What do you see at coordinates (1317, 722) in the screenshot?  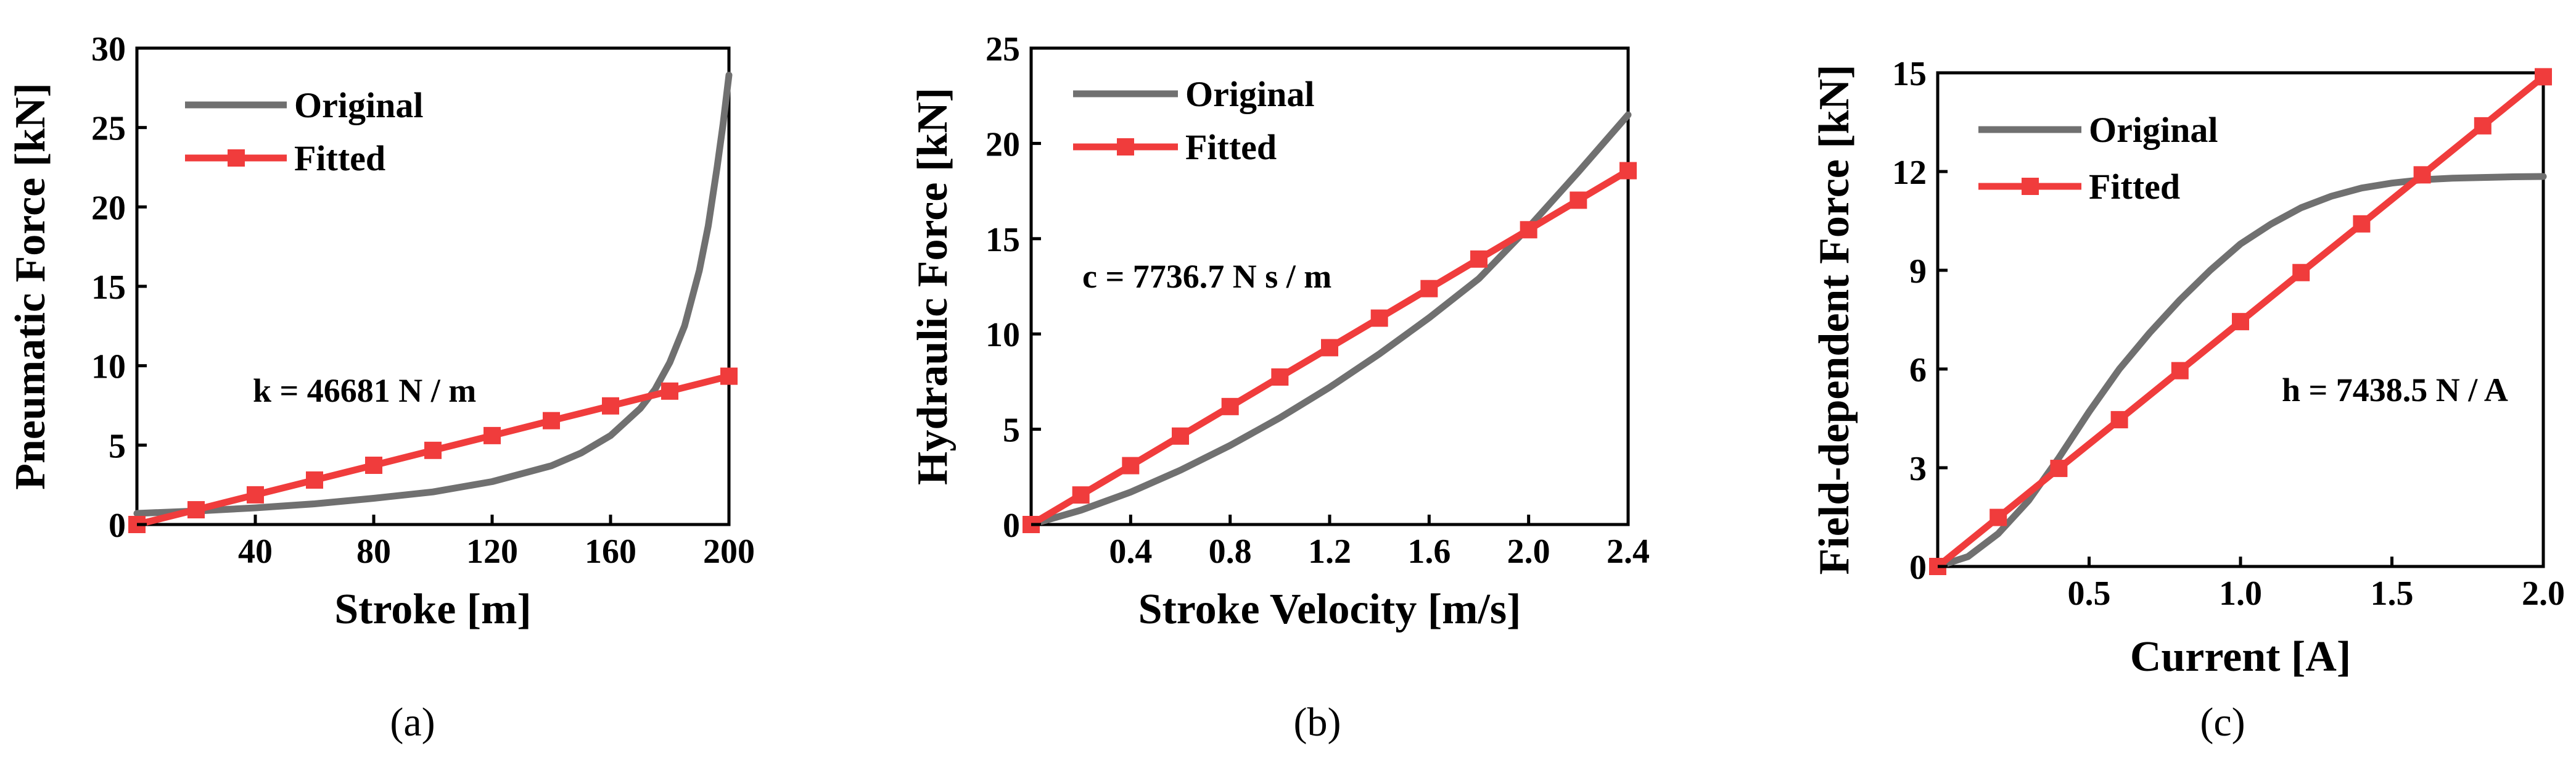 I see `caption: (b)` at bounding box center [1317, 722].